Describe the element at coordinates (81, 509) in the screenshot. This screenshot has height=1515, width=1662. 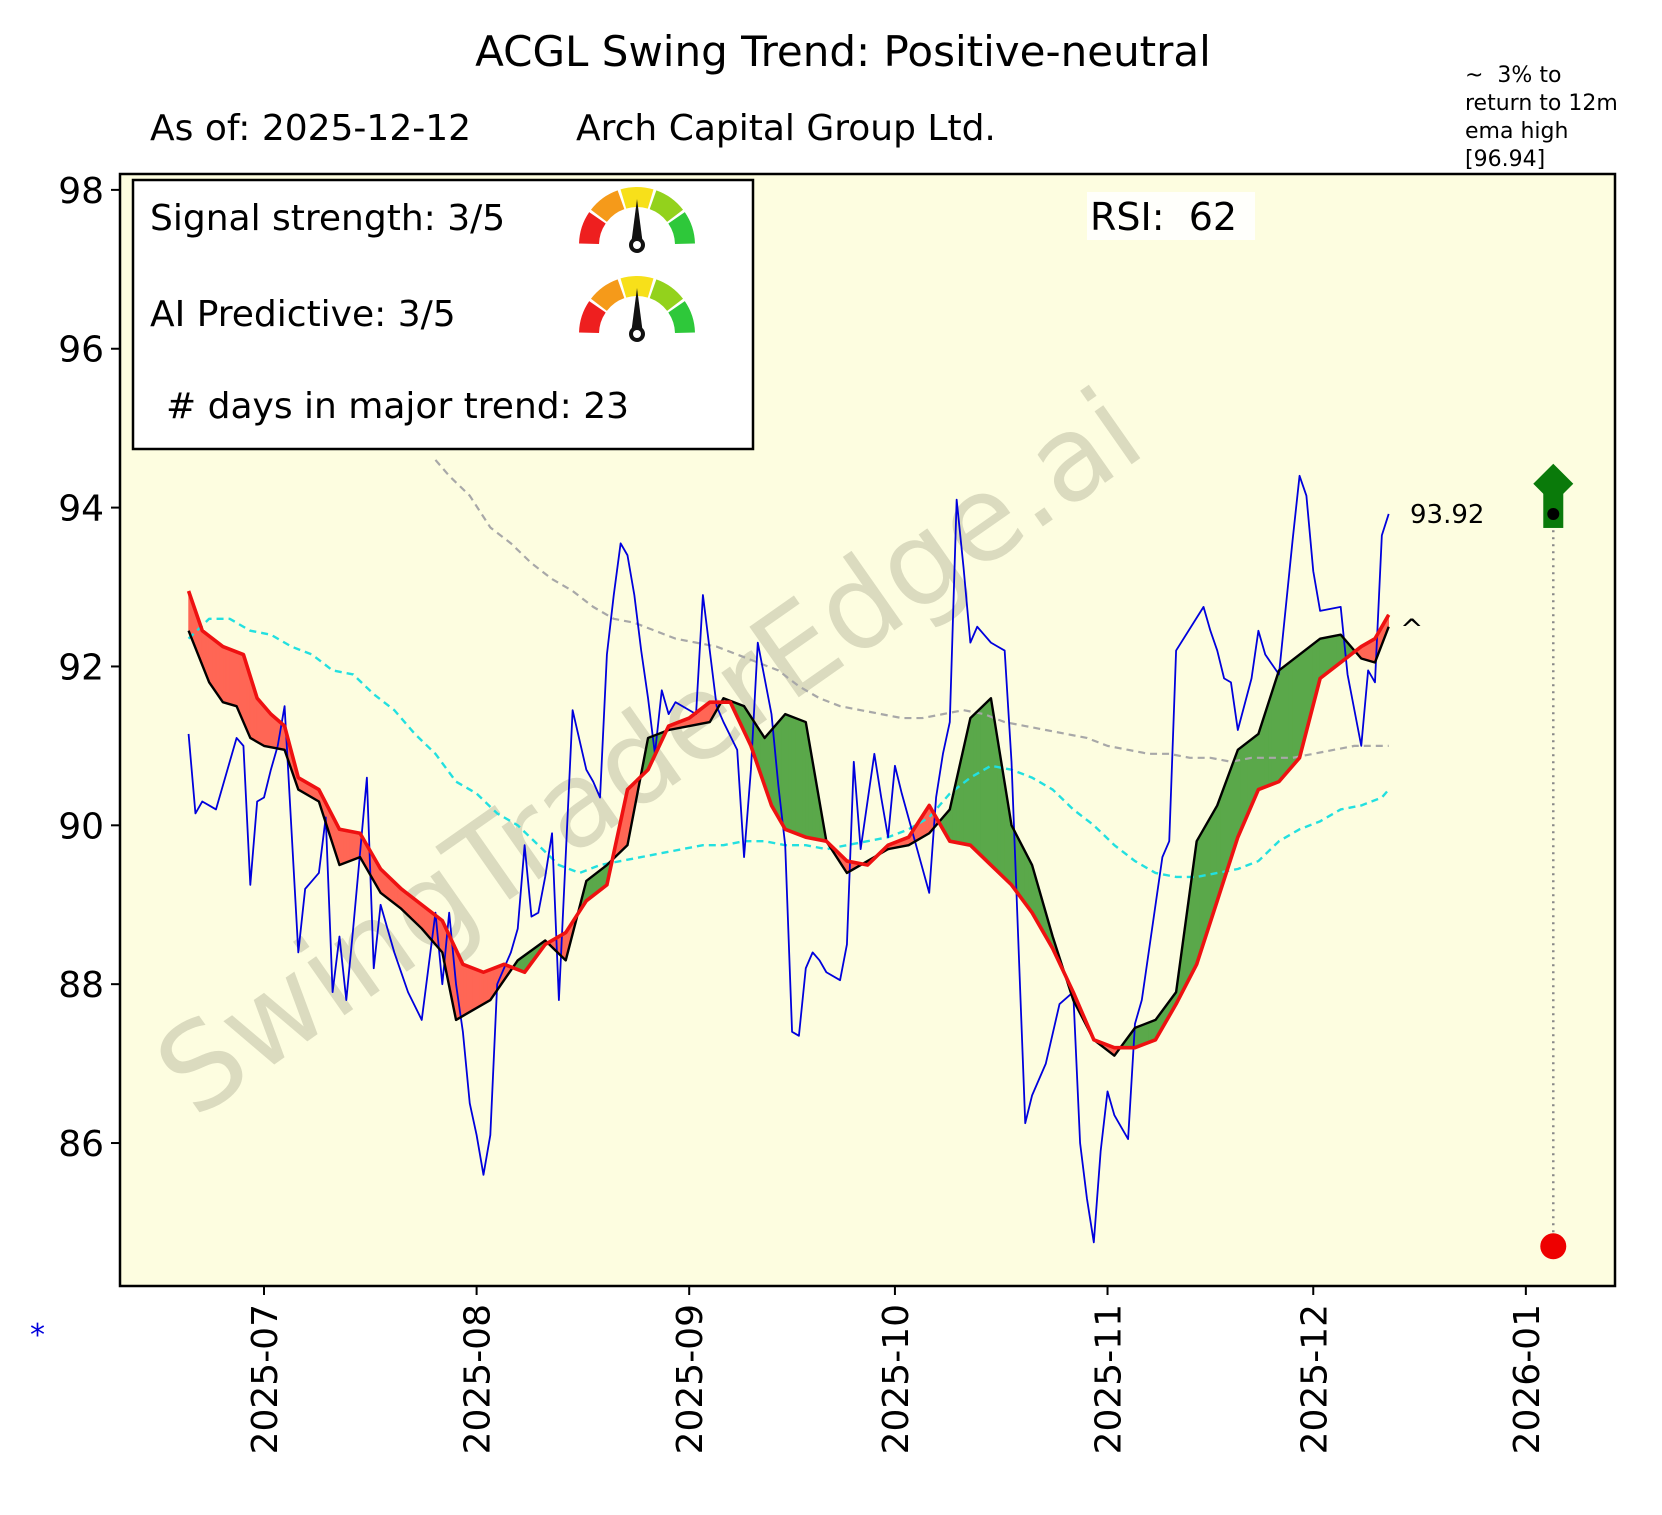
I see `y-tick-label: 94` at that location.